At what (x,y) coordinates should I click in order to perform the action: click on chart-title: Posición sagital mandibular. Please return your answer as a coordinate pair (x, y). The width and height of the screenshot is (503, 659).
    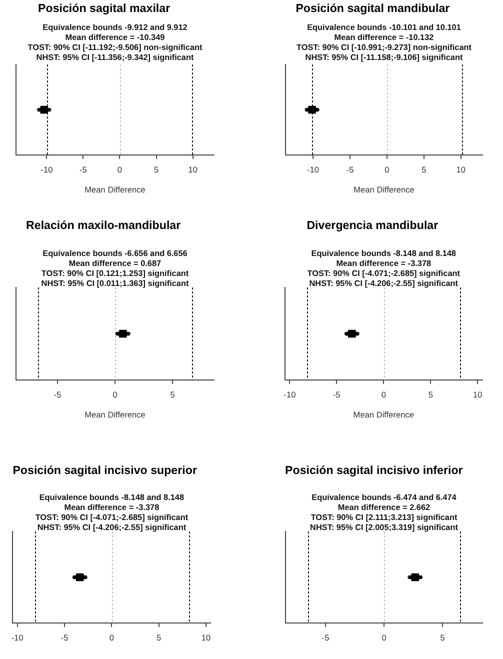
    Looking at the image, I should click on (373, 9).